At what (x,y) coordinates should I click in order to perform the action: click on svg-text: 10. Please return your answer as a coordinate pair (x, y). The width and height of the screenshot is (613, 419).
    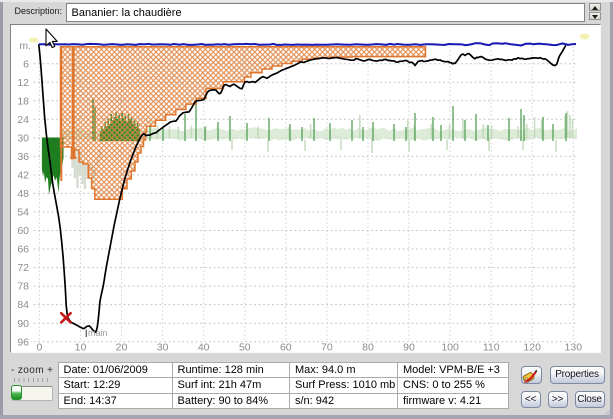
    Looking at the image, I should click on (81, 347).